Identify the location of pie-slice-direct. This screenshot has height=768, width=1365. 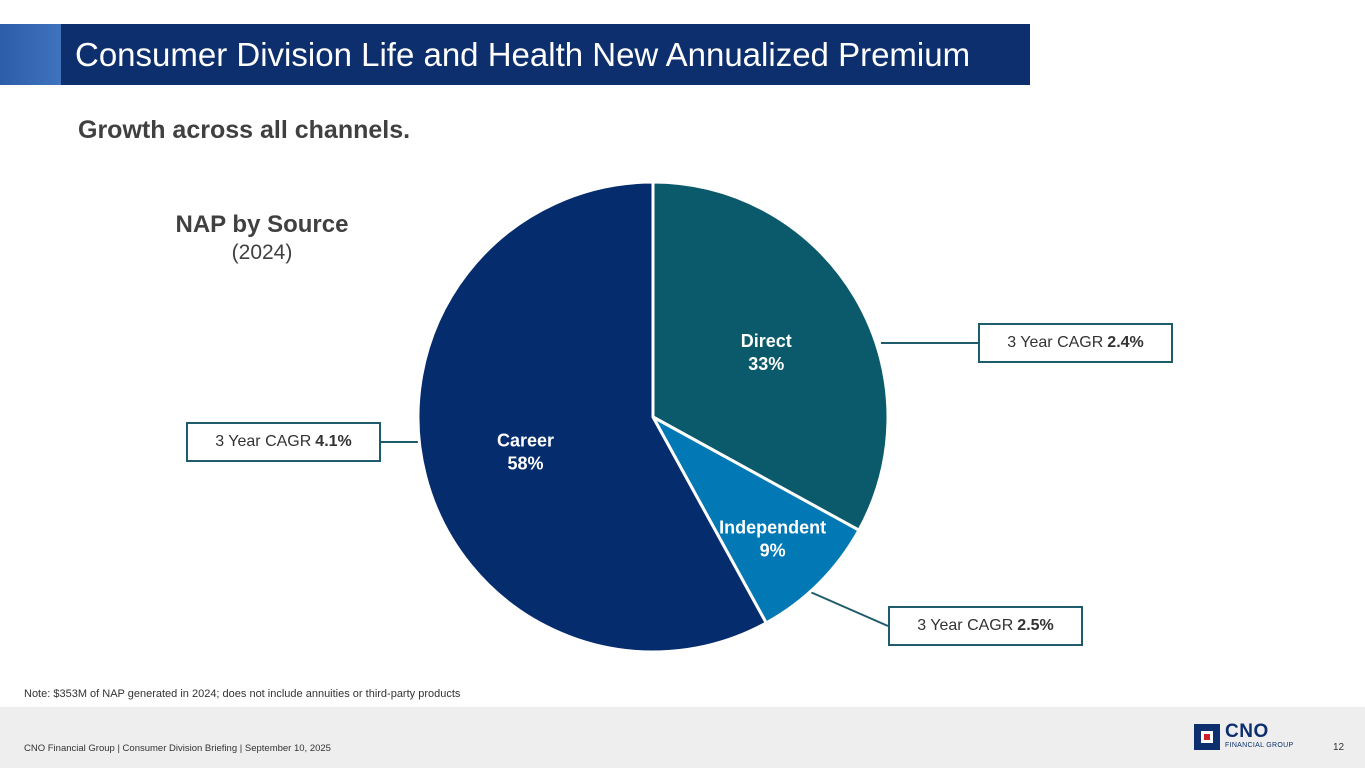
(770, 356).